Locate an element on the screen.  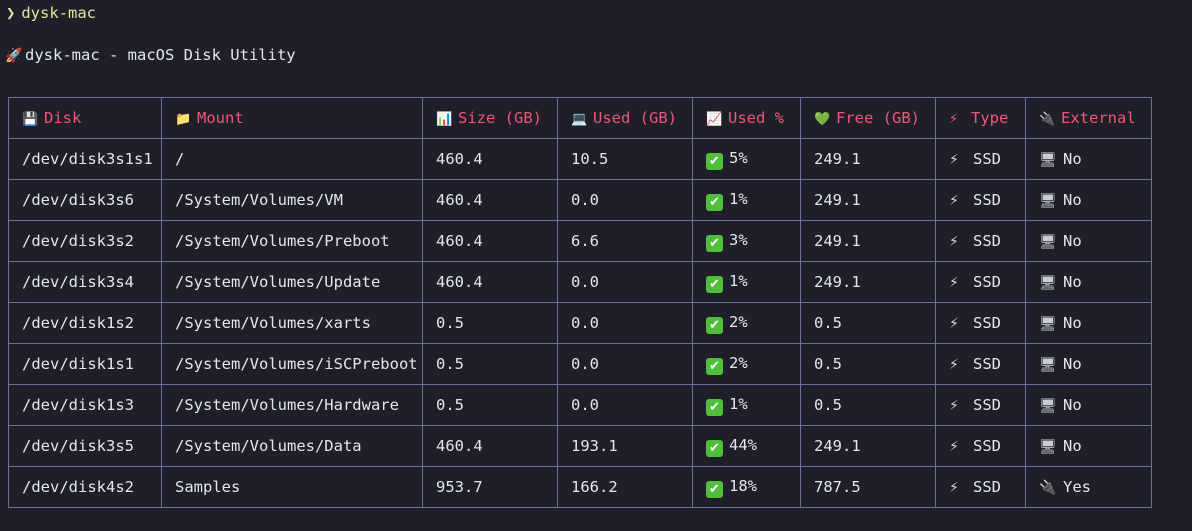
mount-cell: /System/Volumes/xarts is located at coordinates (292, 323).